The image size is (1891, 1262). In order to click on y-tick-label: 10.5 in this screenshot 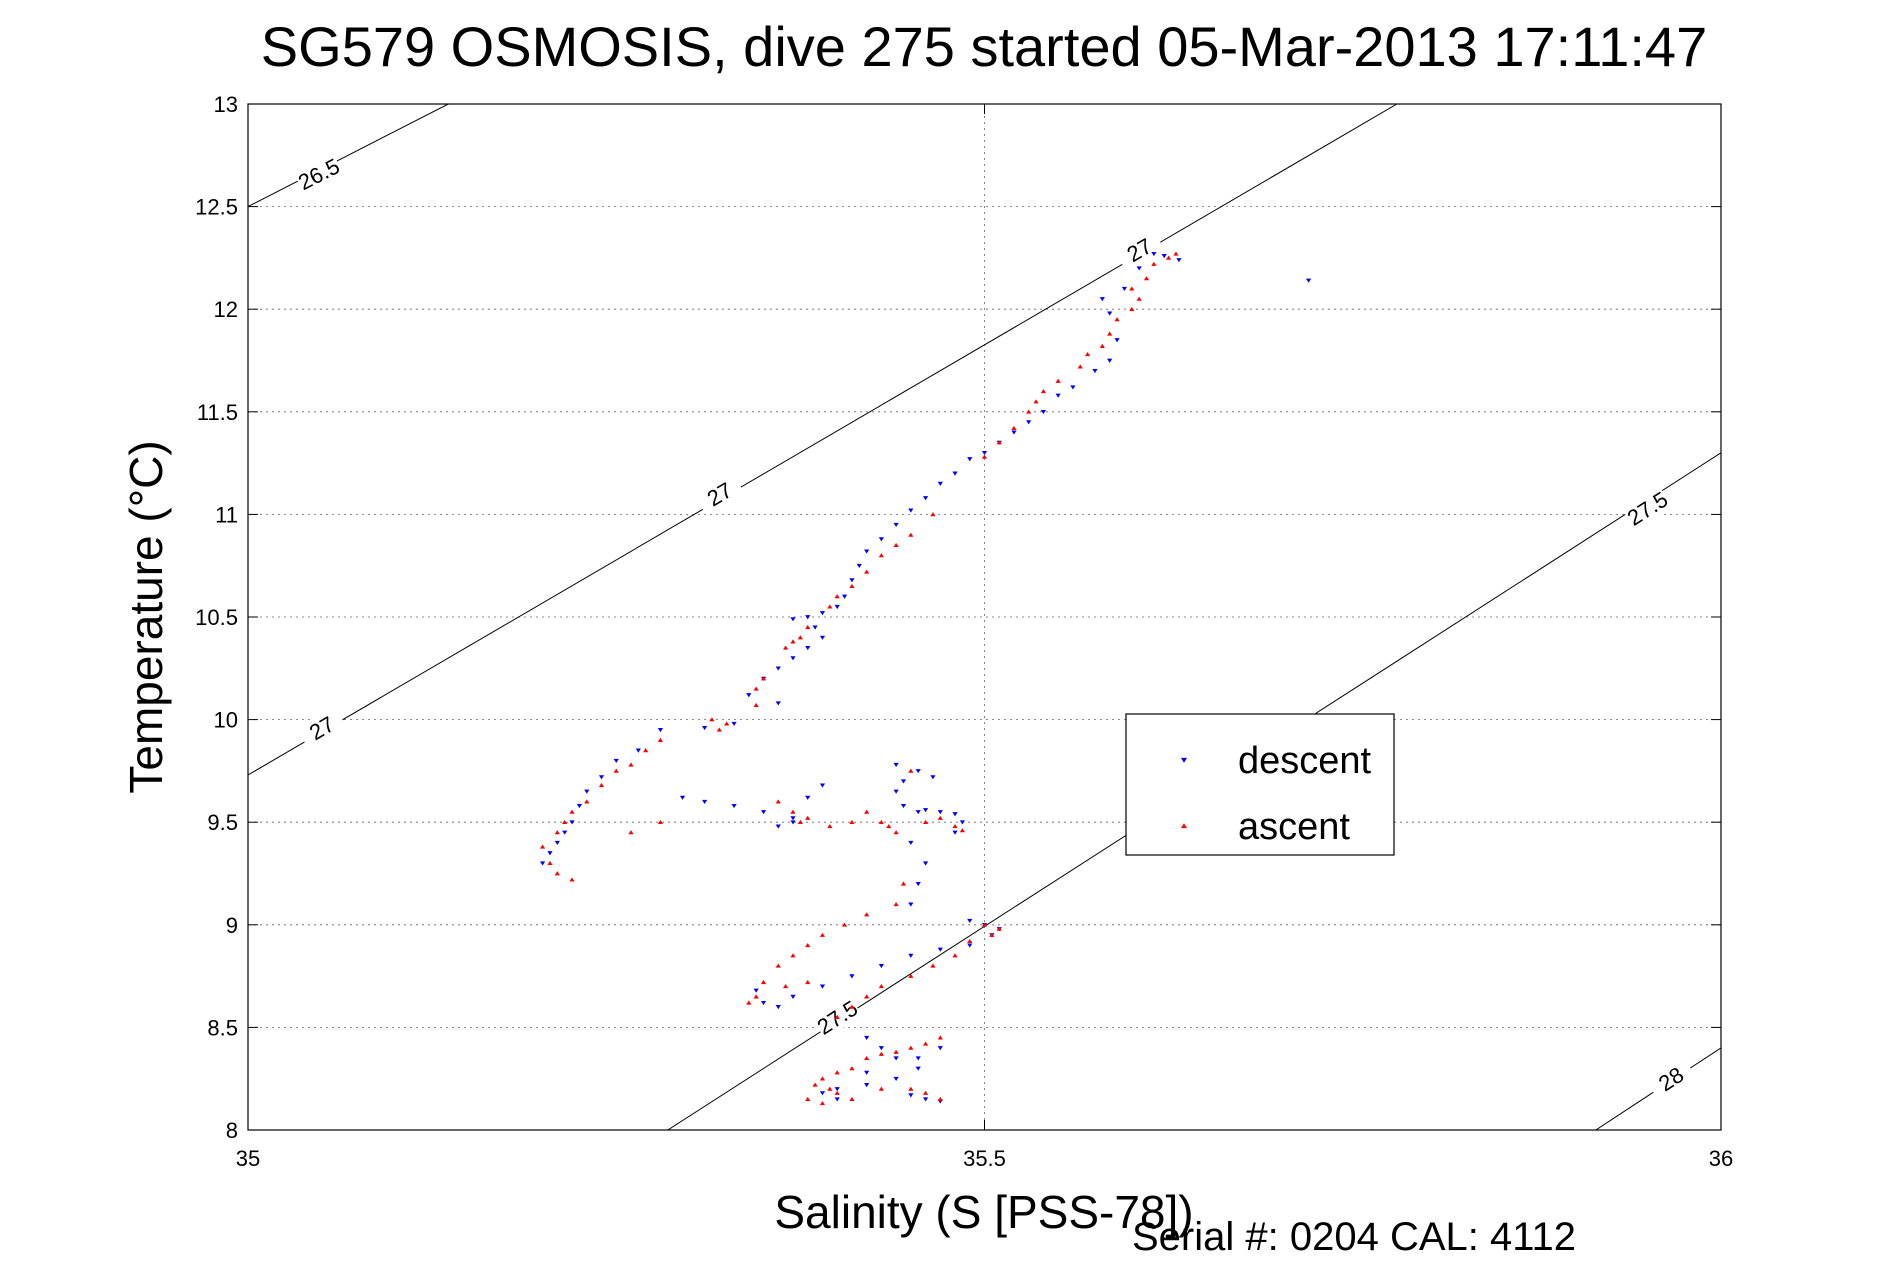, I will do `click(216, 617)`.